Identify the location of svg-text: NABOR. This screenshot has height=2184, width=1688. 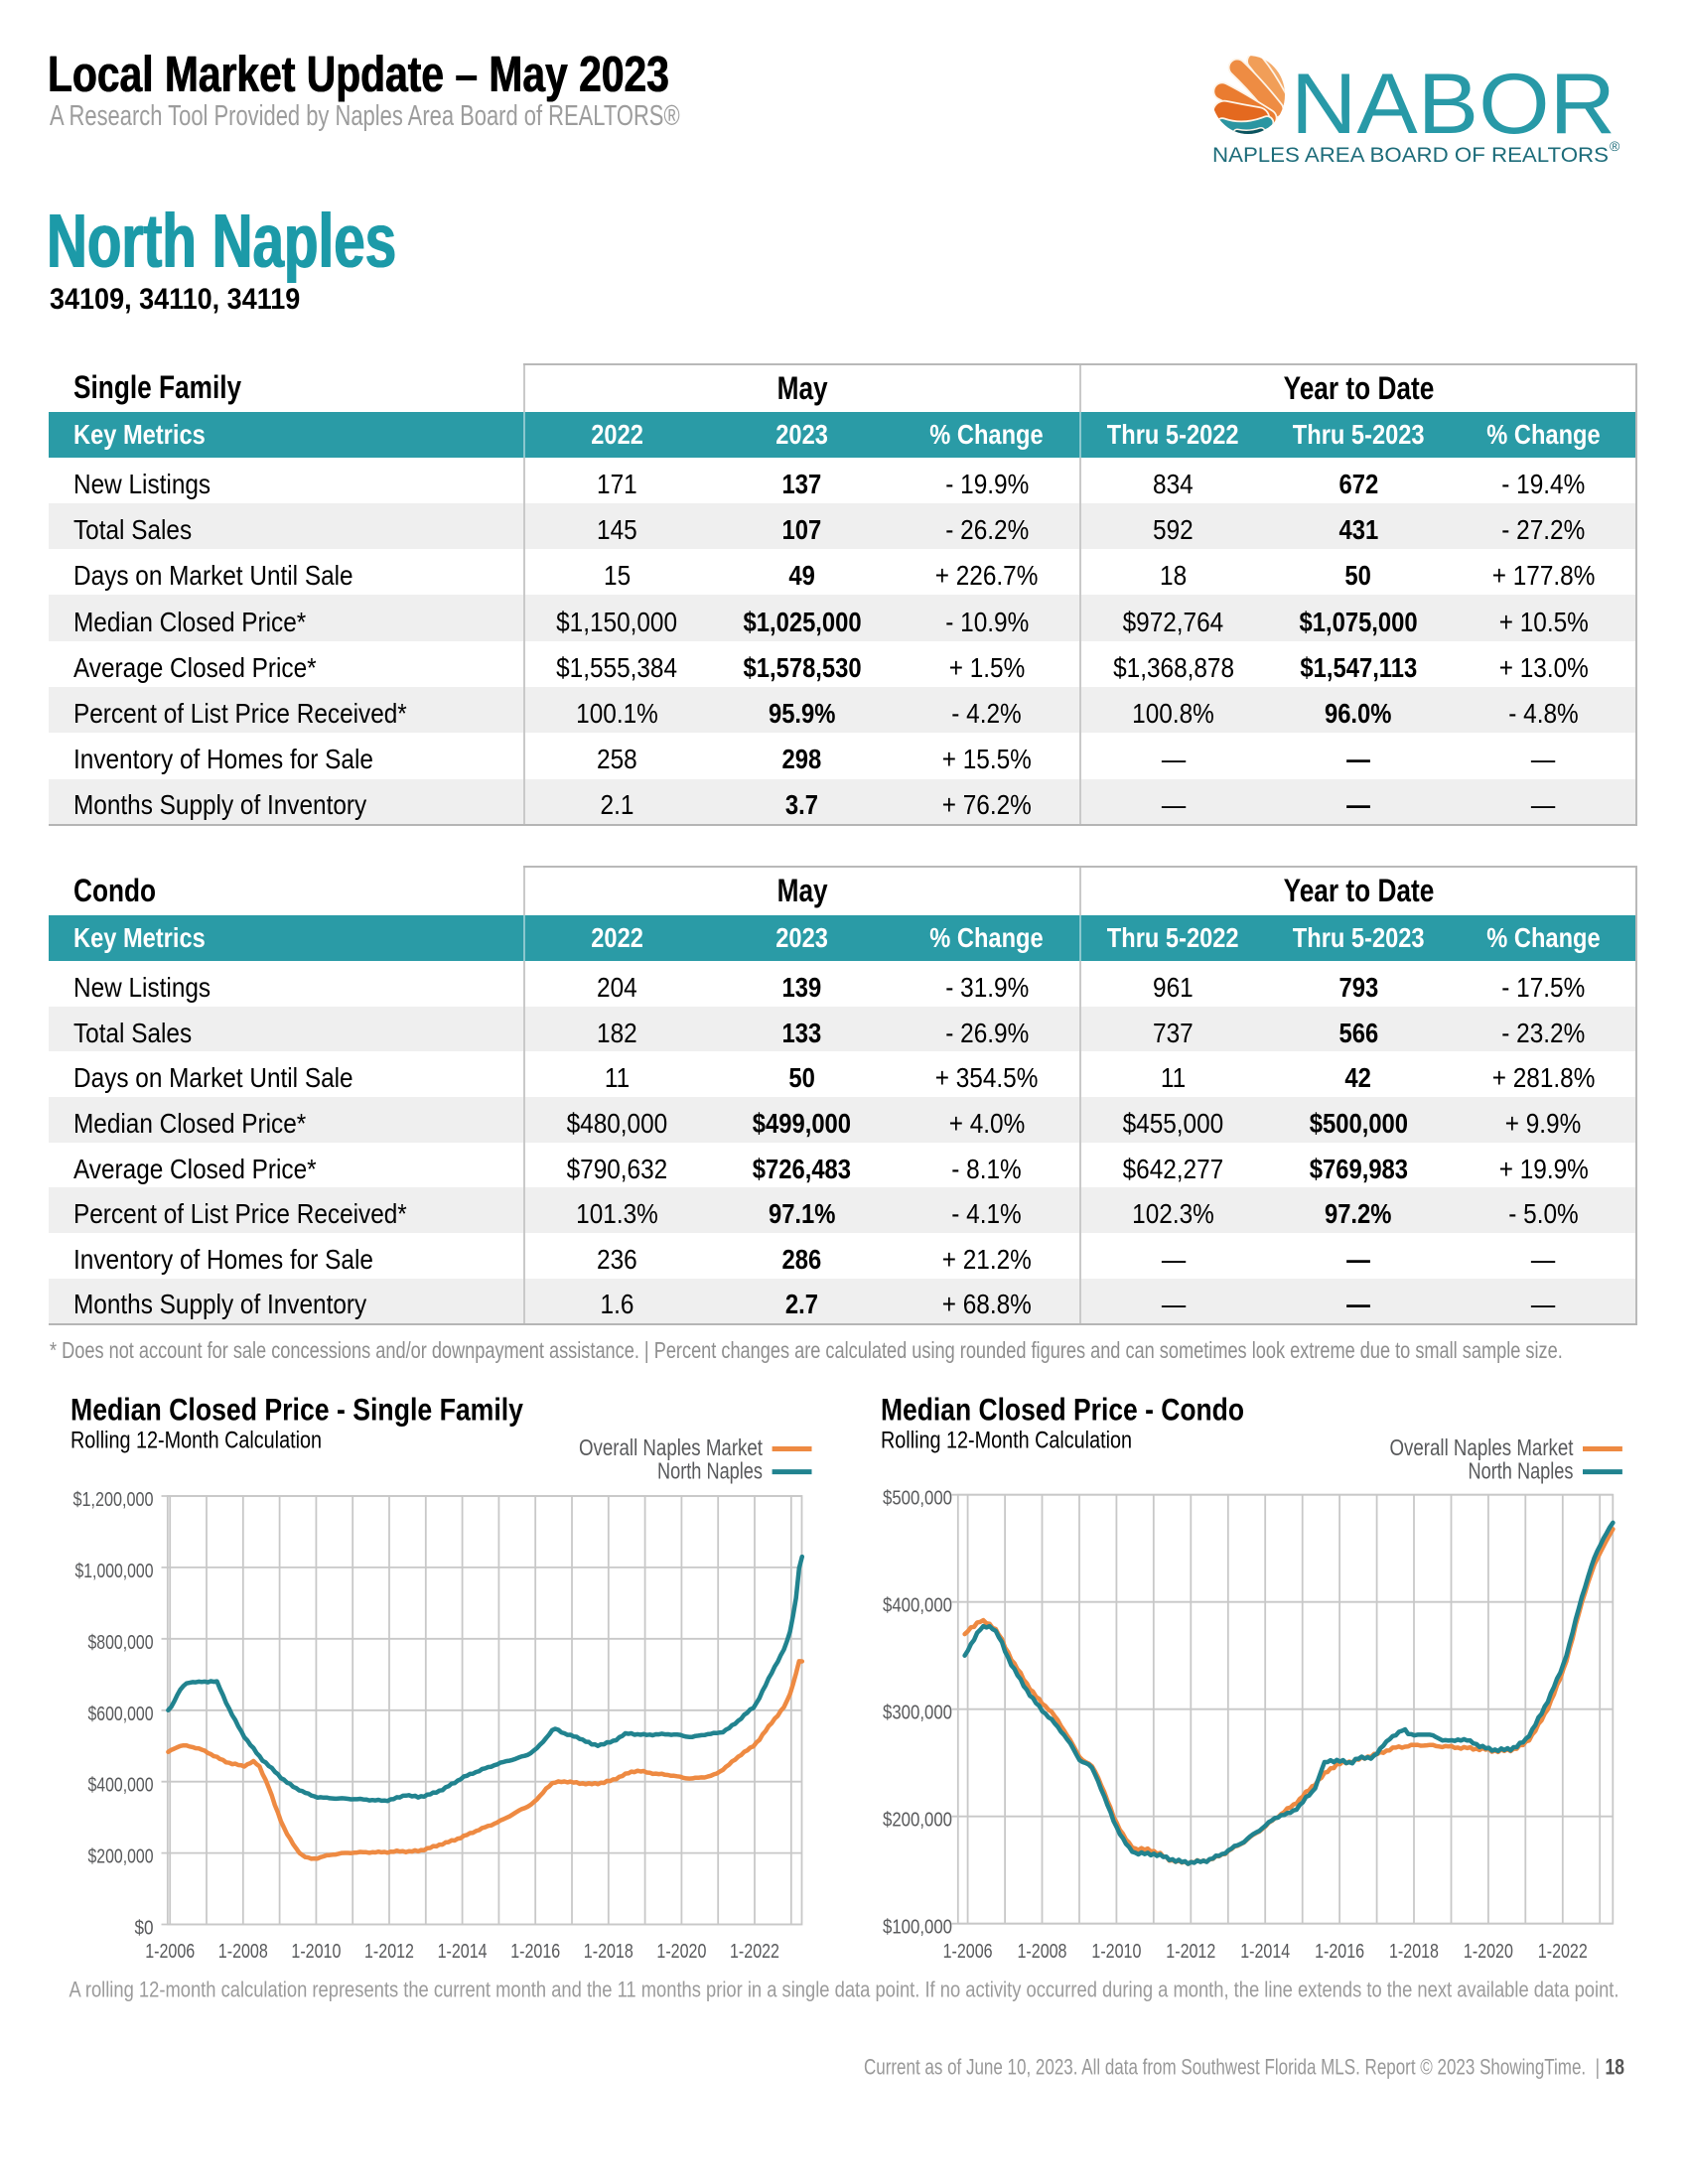
(1453, 104).